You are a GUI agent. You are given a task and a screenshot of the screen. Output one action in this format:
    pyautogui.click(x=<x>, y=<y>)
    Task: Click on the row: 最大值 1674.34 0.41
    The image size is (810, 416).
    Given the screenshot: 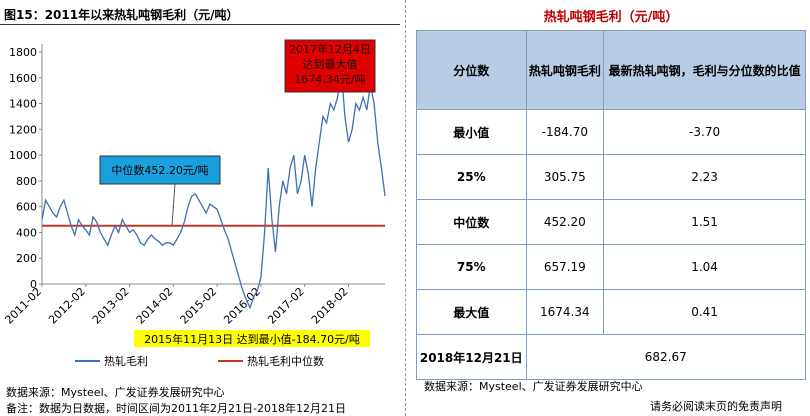 What is the action you would take?
    pyautogui.click(x=611, y=312)
    